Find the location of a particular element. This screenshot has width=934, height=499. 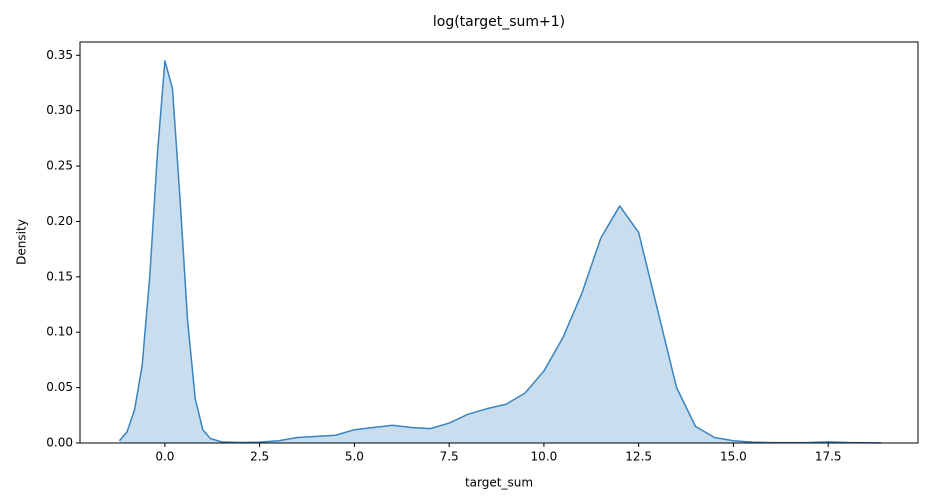

x-tick-label: 7.5 is located at coordinates (449, 457).